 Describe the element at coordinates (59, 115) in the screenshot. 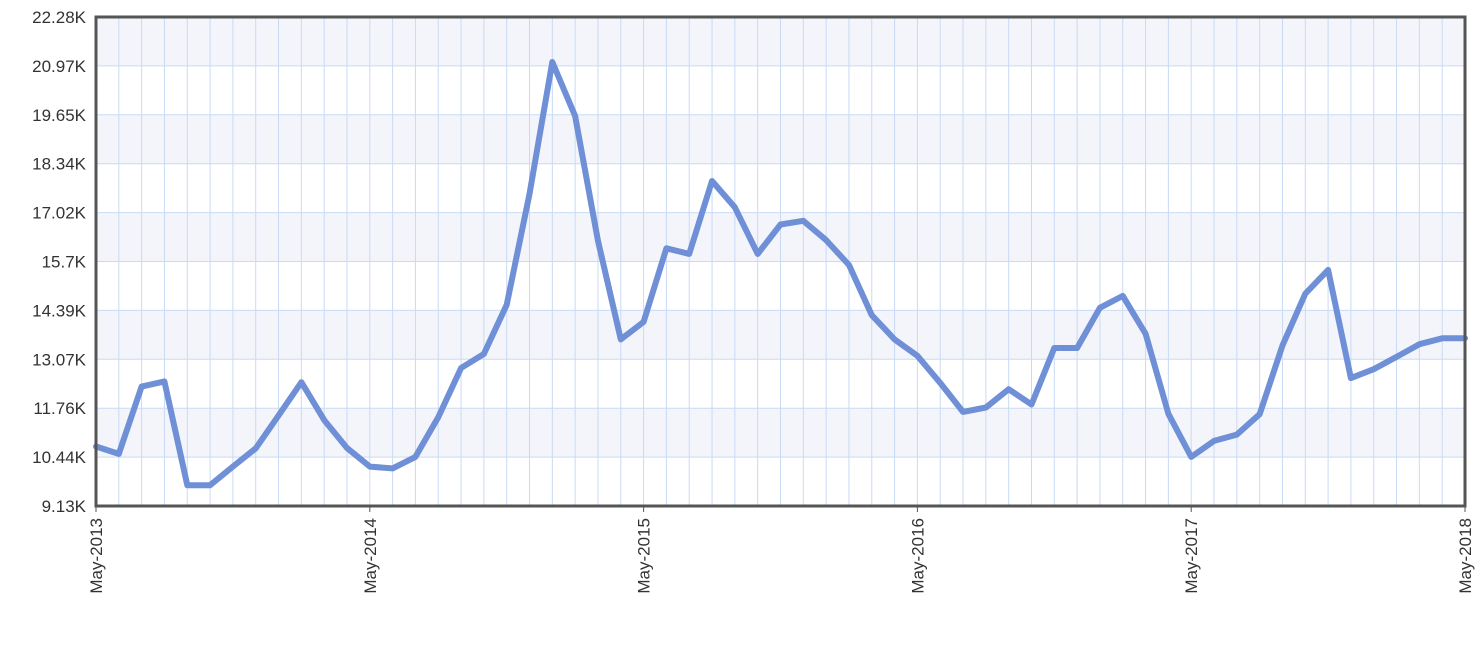

I see `y-tick-label: 19.65K` at that location.